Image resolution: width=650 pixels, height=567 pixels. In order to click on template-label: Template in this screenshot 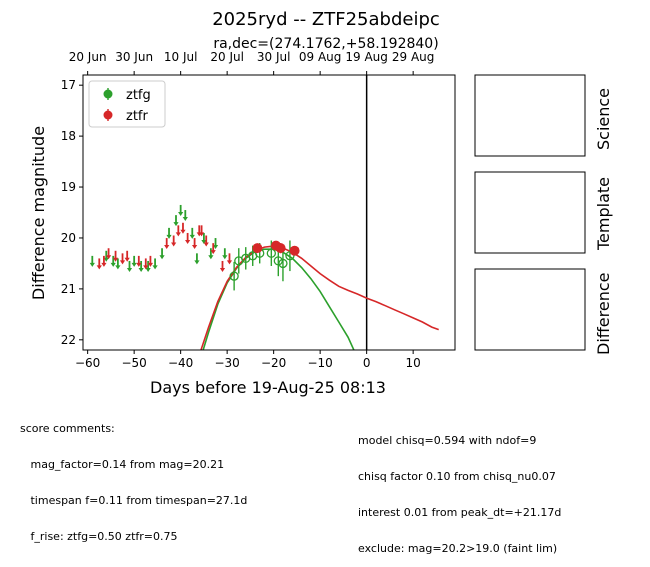, I will do `click(603, 213)`.